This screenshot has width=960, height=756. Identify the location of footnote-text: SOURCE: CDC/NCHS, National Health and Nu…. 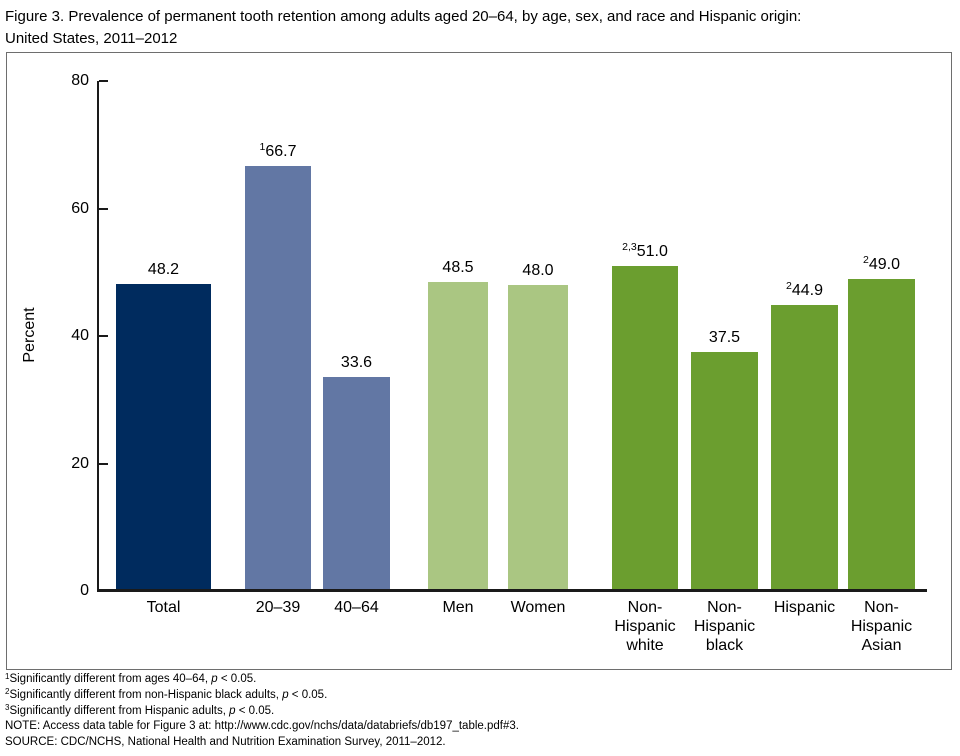
(225, 742).